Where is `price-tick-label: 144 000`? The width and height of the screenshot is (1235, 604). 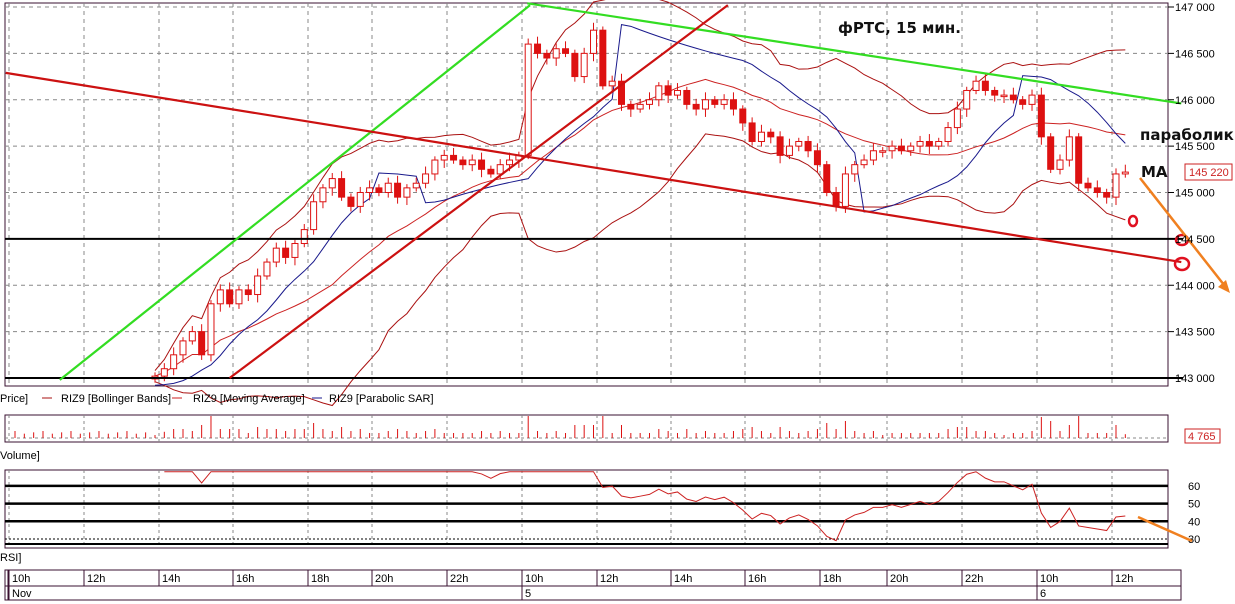
price-tick-label: 144 000 is located at coordinates (1195, 286).